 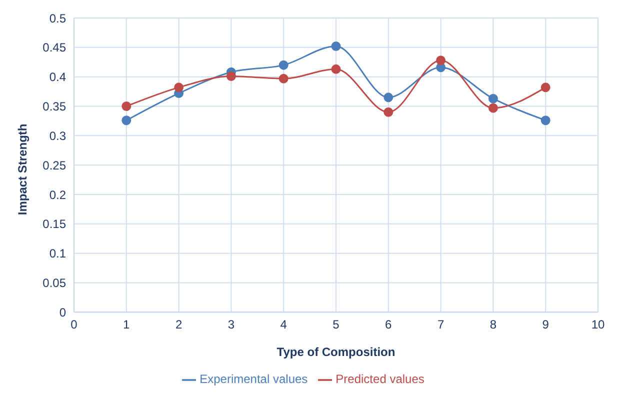 I want to click on y-tick-label: 0.4, so click(x=57, y=77).